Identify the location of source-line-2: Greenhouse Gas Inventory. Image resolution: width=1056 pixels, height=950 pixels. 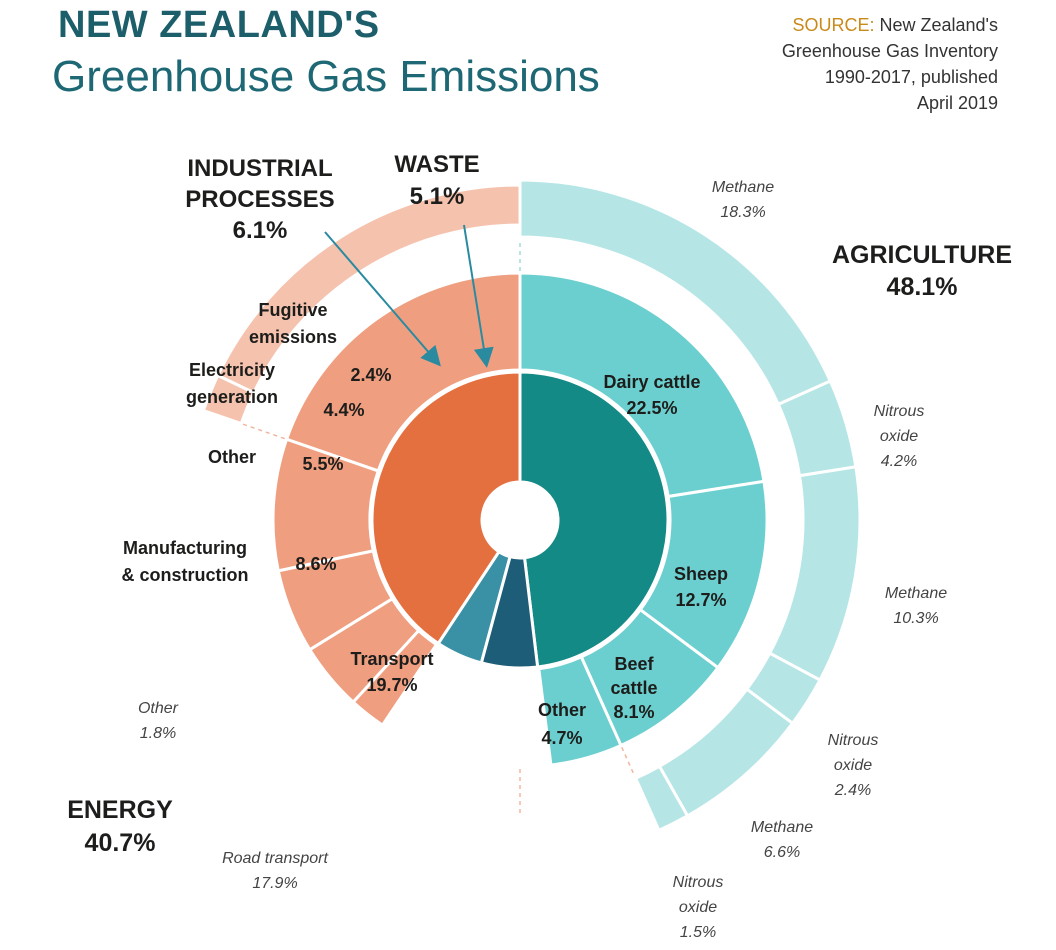
(889, 51).